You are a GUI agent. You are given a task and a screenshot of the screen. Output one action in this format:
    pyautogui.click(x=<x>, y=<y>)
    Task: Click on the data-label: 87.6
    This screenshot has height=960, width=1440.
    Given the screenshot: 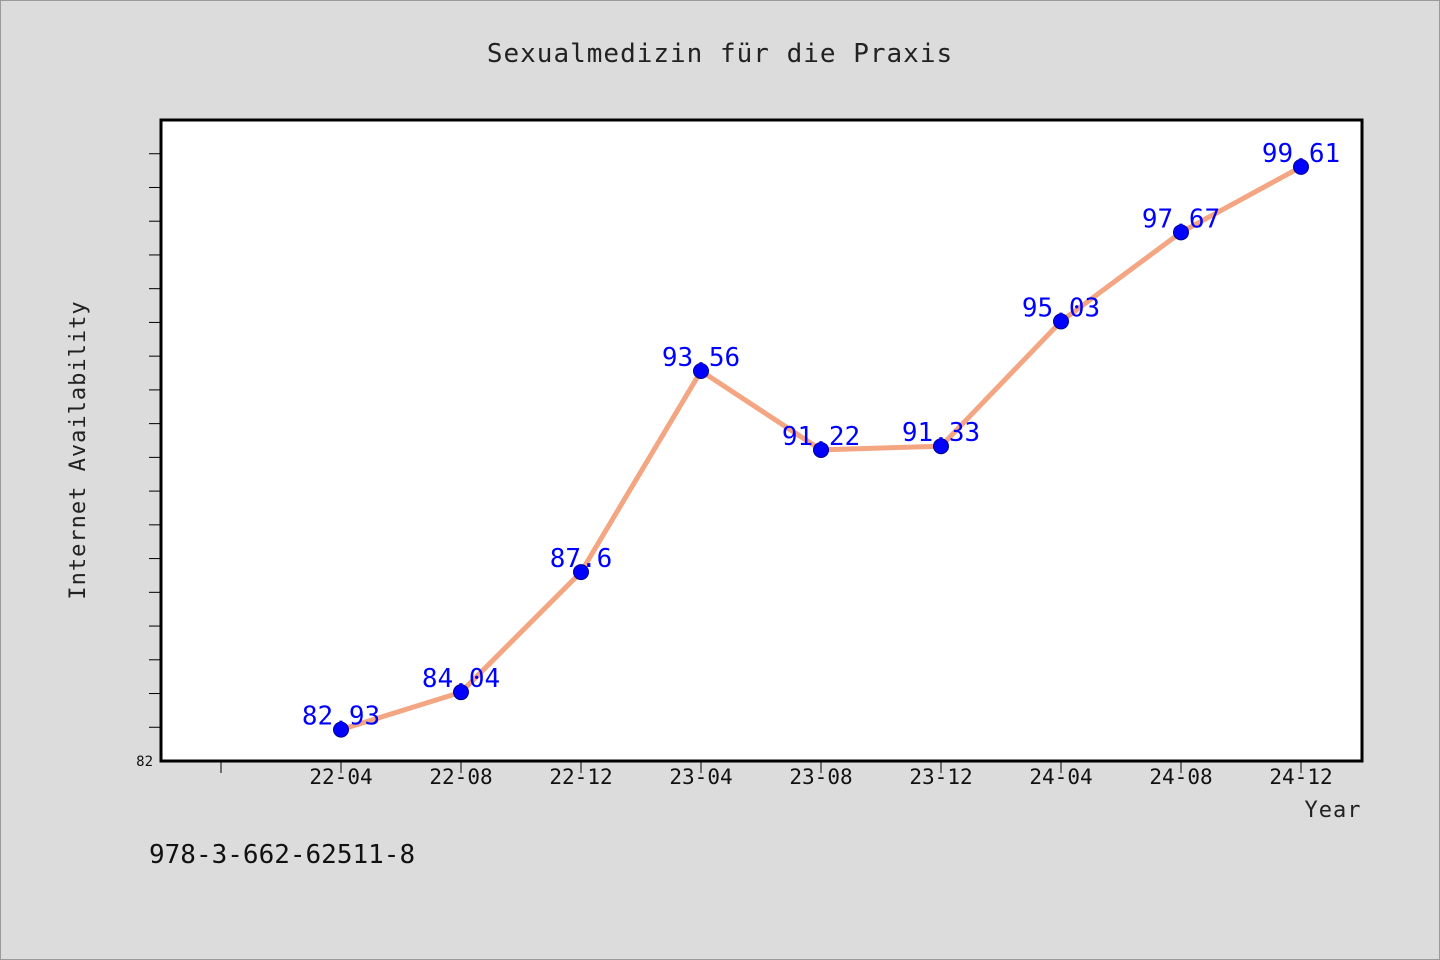 What is the action you would take?
    pyautogui.click(x=581, y=559)
    